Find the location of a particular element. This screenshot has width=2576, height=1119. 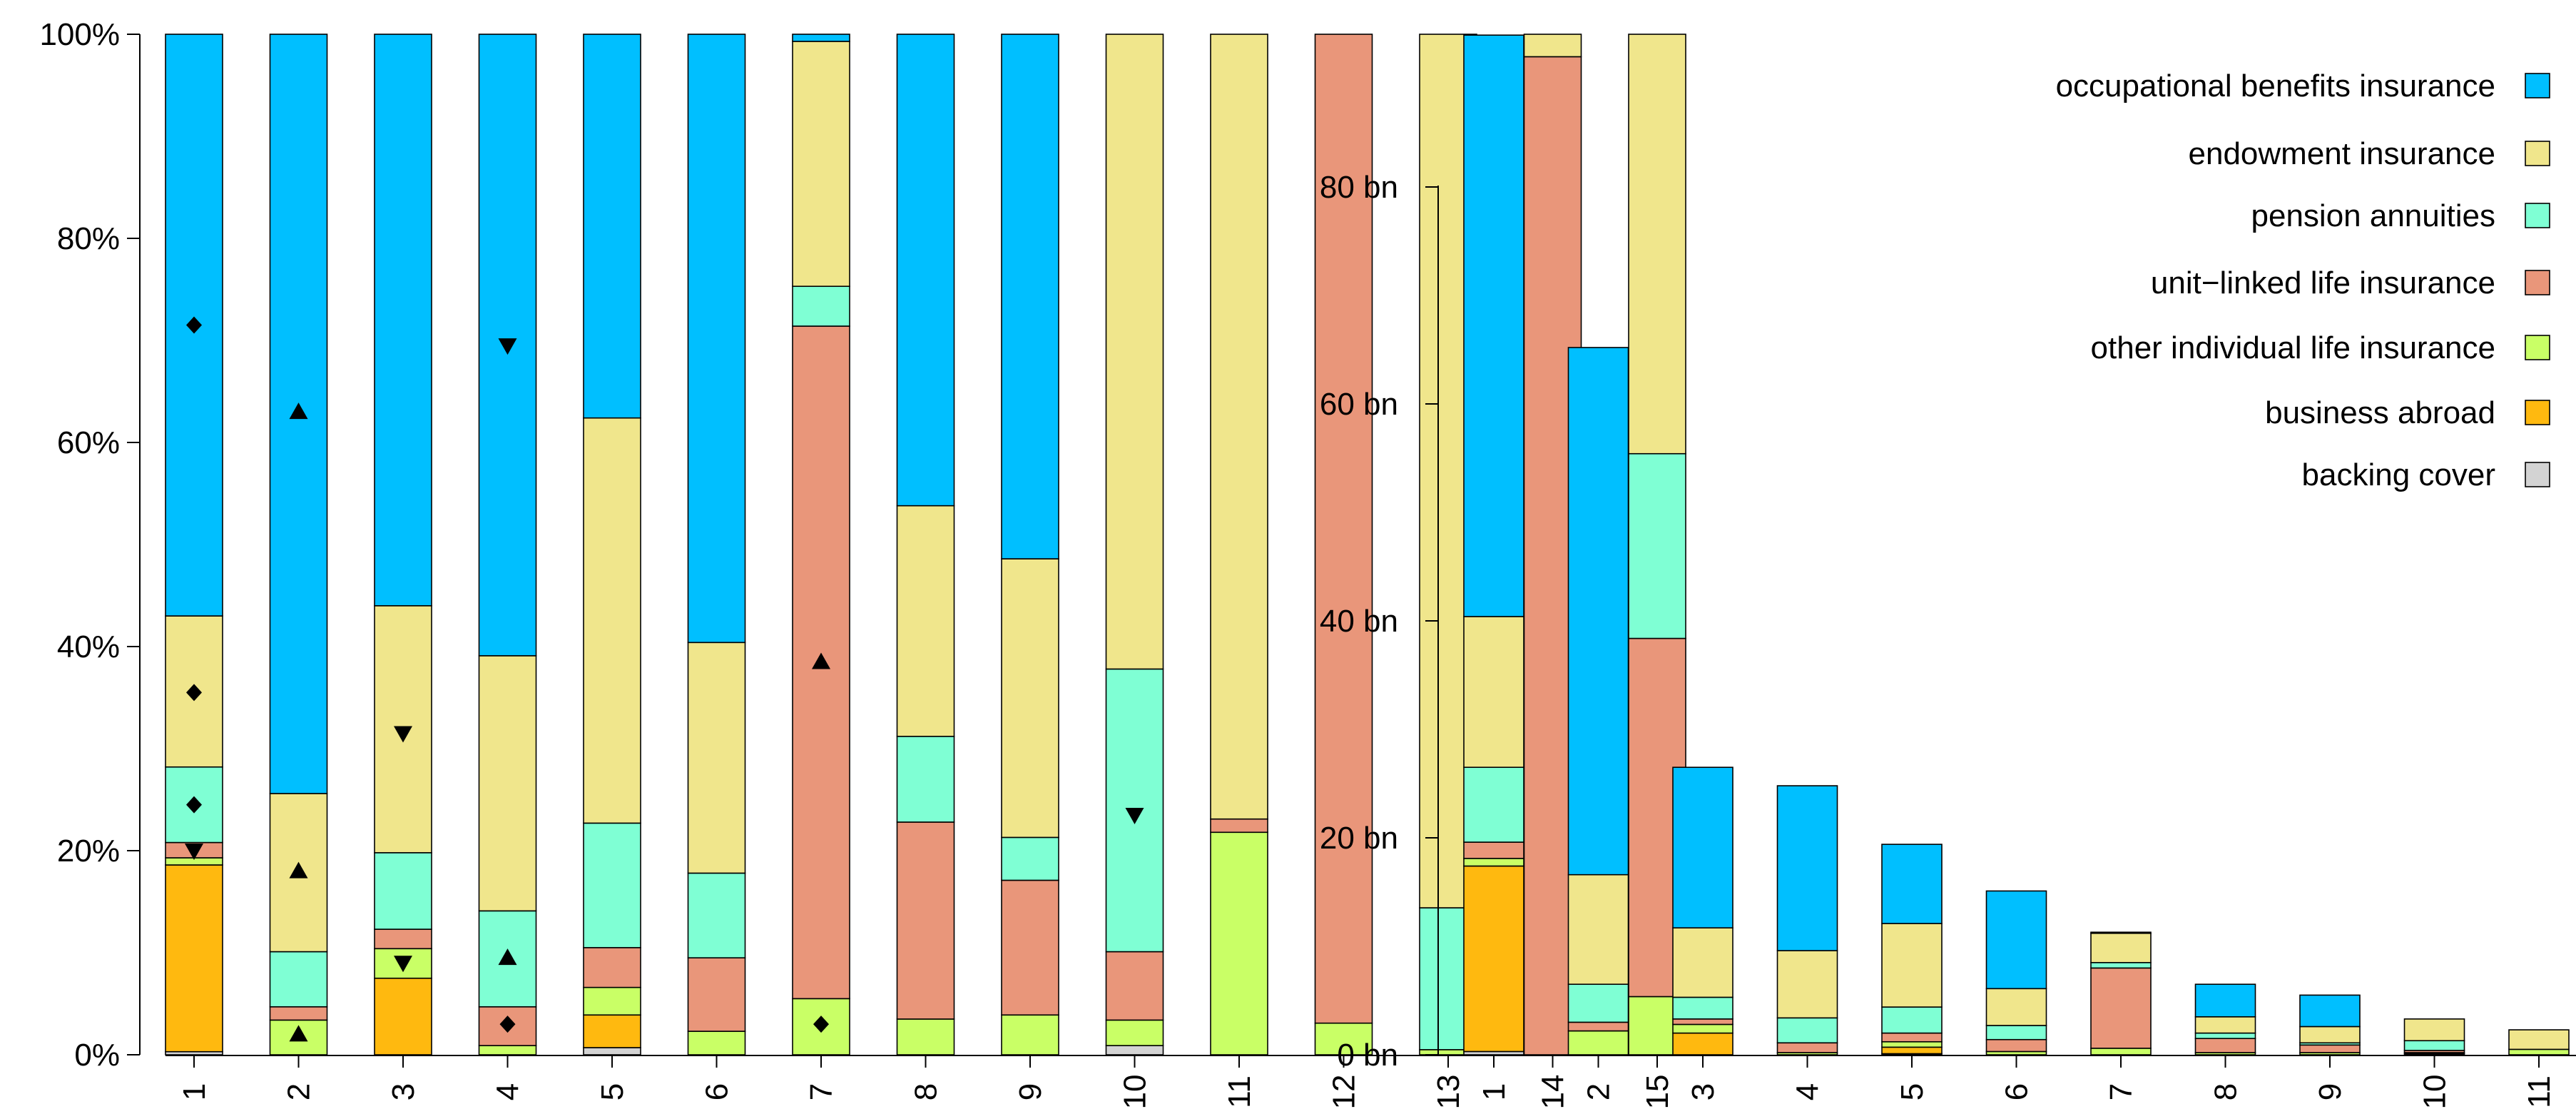

right-bar-5-endowment-insurance is located at coordinates (1912, 966).